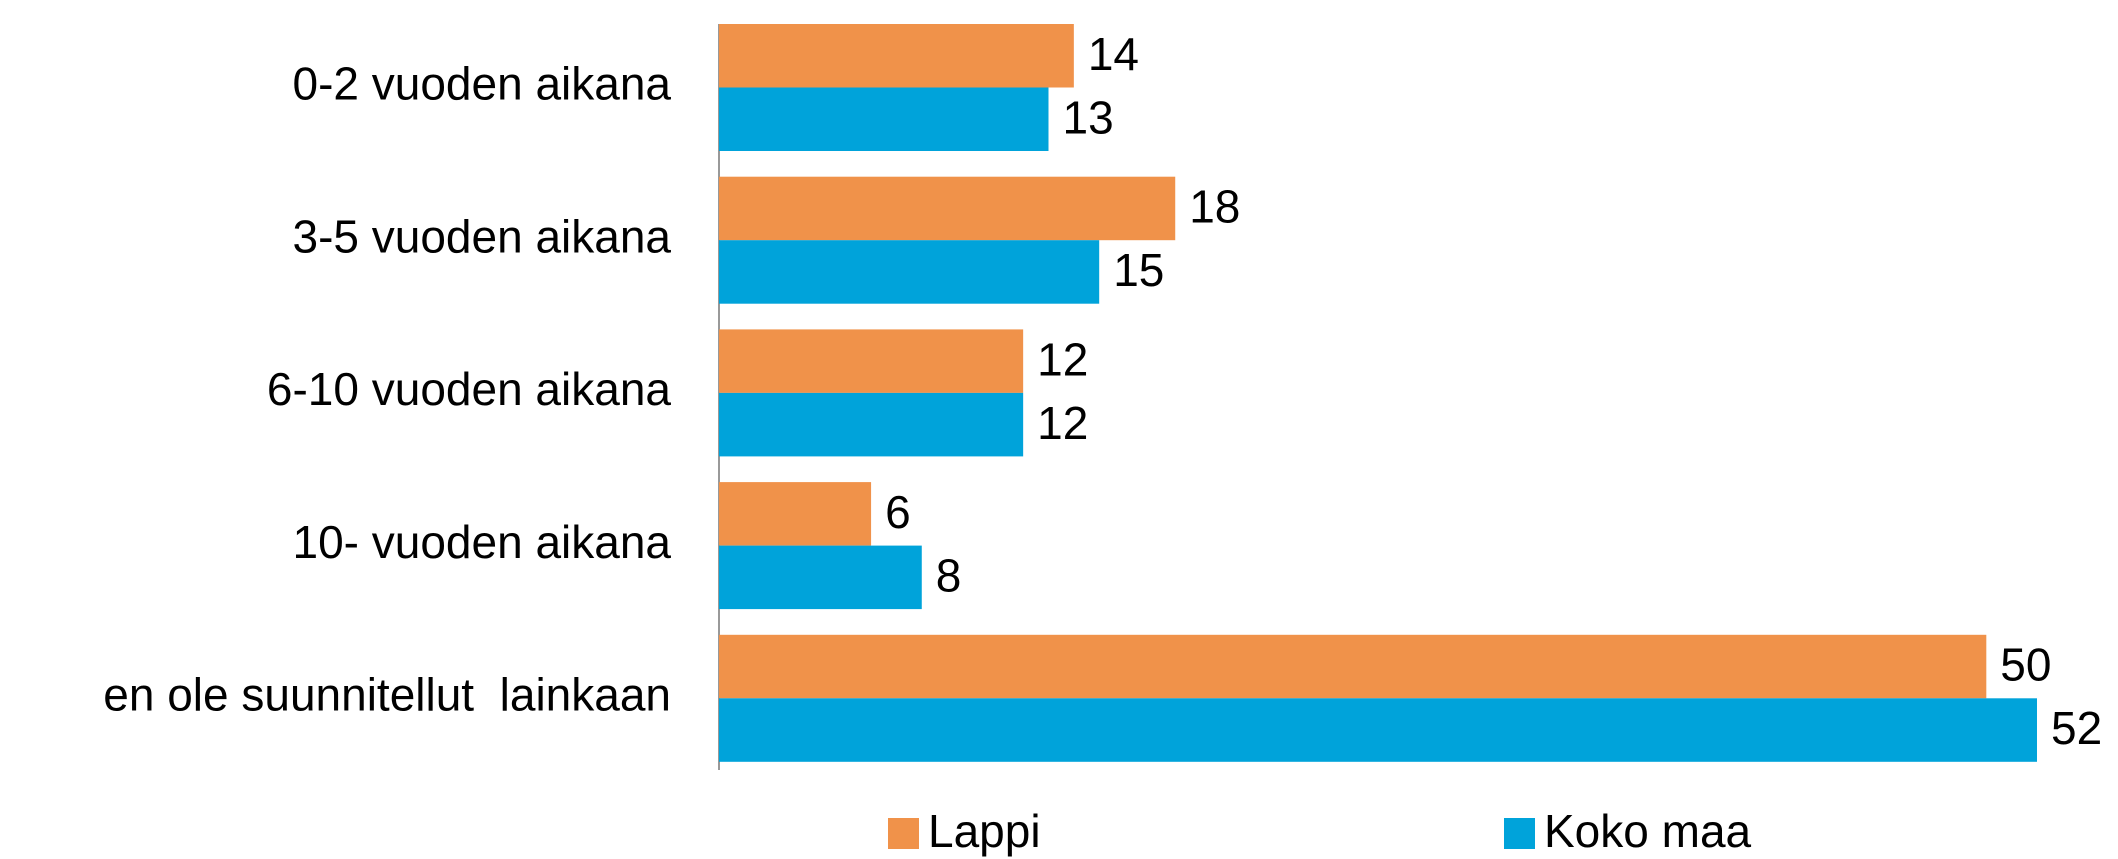 This screenshot has height=859, width=2118. I want to click on data-label: 8, so click(949, 576).